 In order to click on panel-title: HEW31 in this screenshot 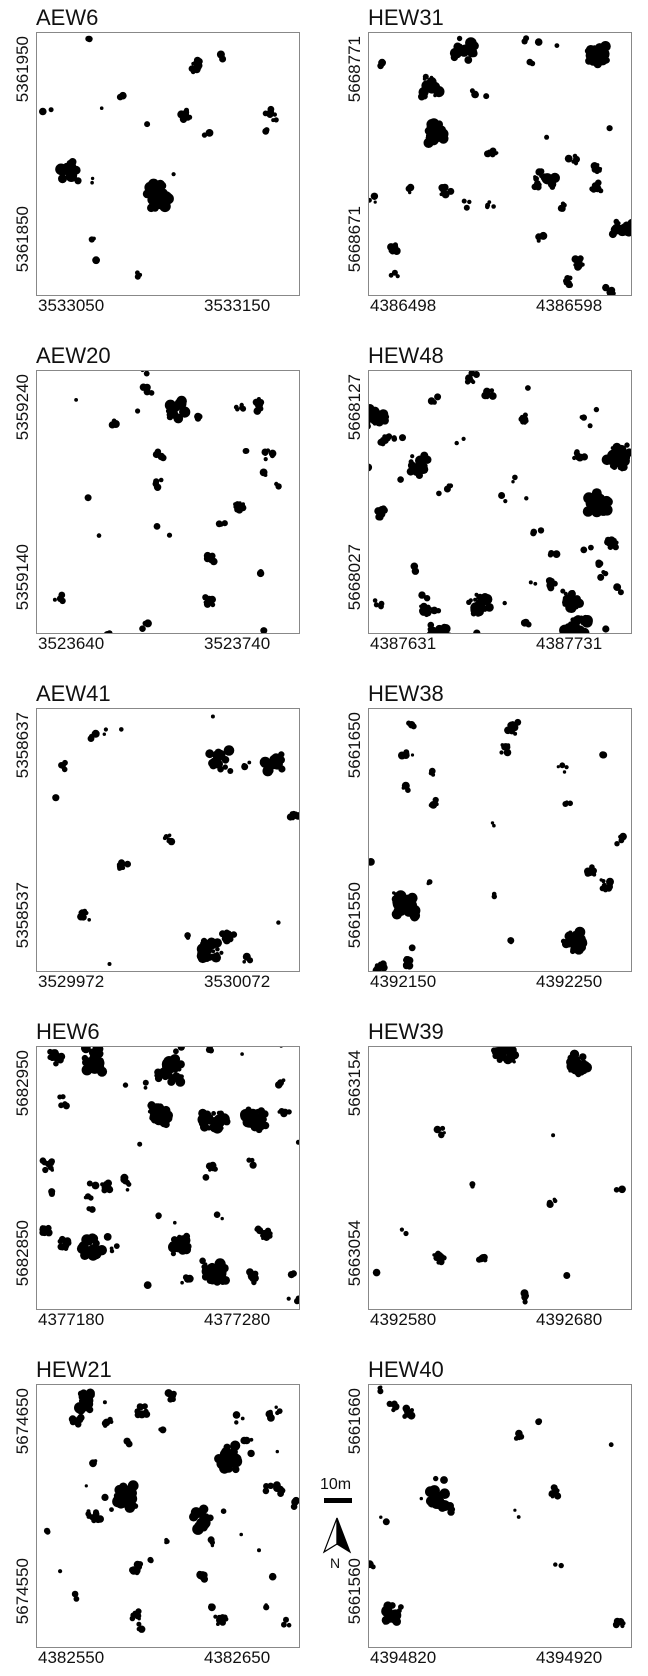, I will do `click(406, 17)`.